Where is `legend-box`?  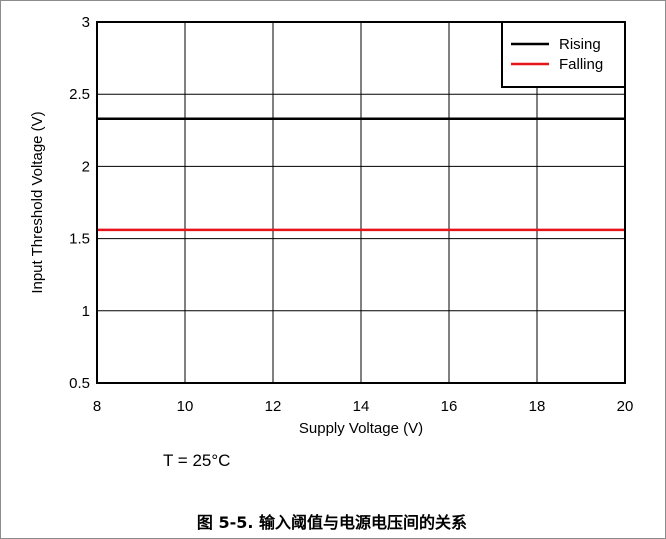 legend-box is located at coordinates (563, 54).